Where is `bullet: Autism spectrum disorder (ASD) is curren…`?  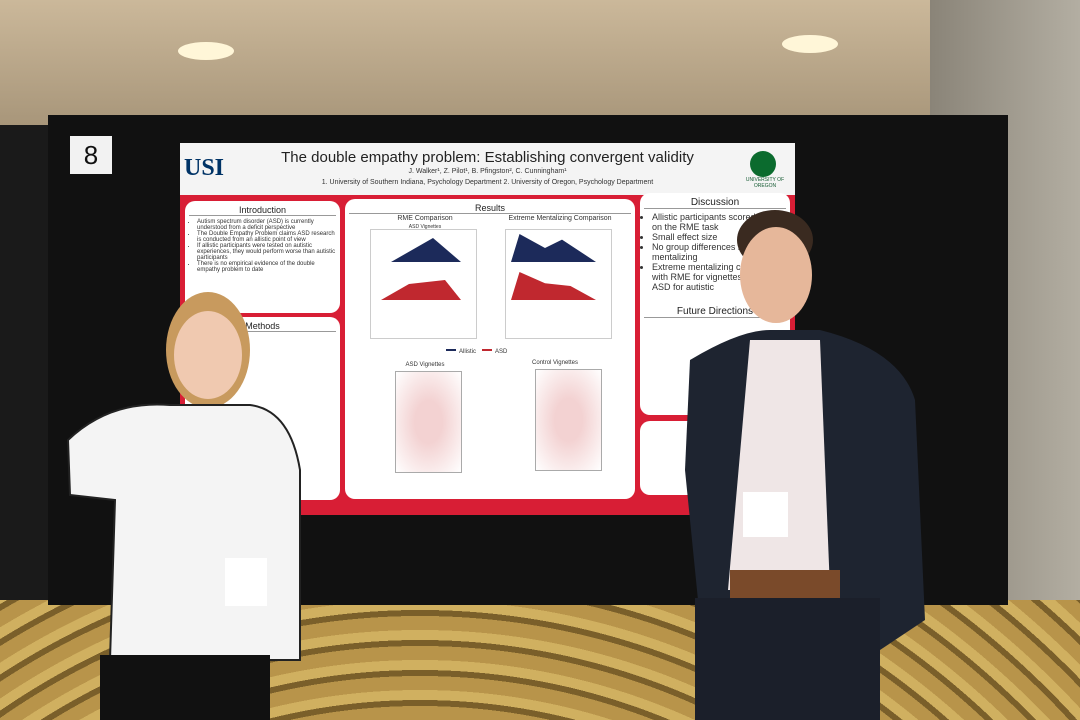
bullet: Autism spectrum disorder (ASD) is curren… is located at coordinates (266, 225).